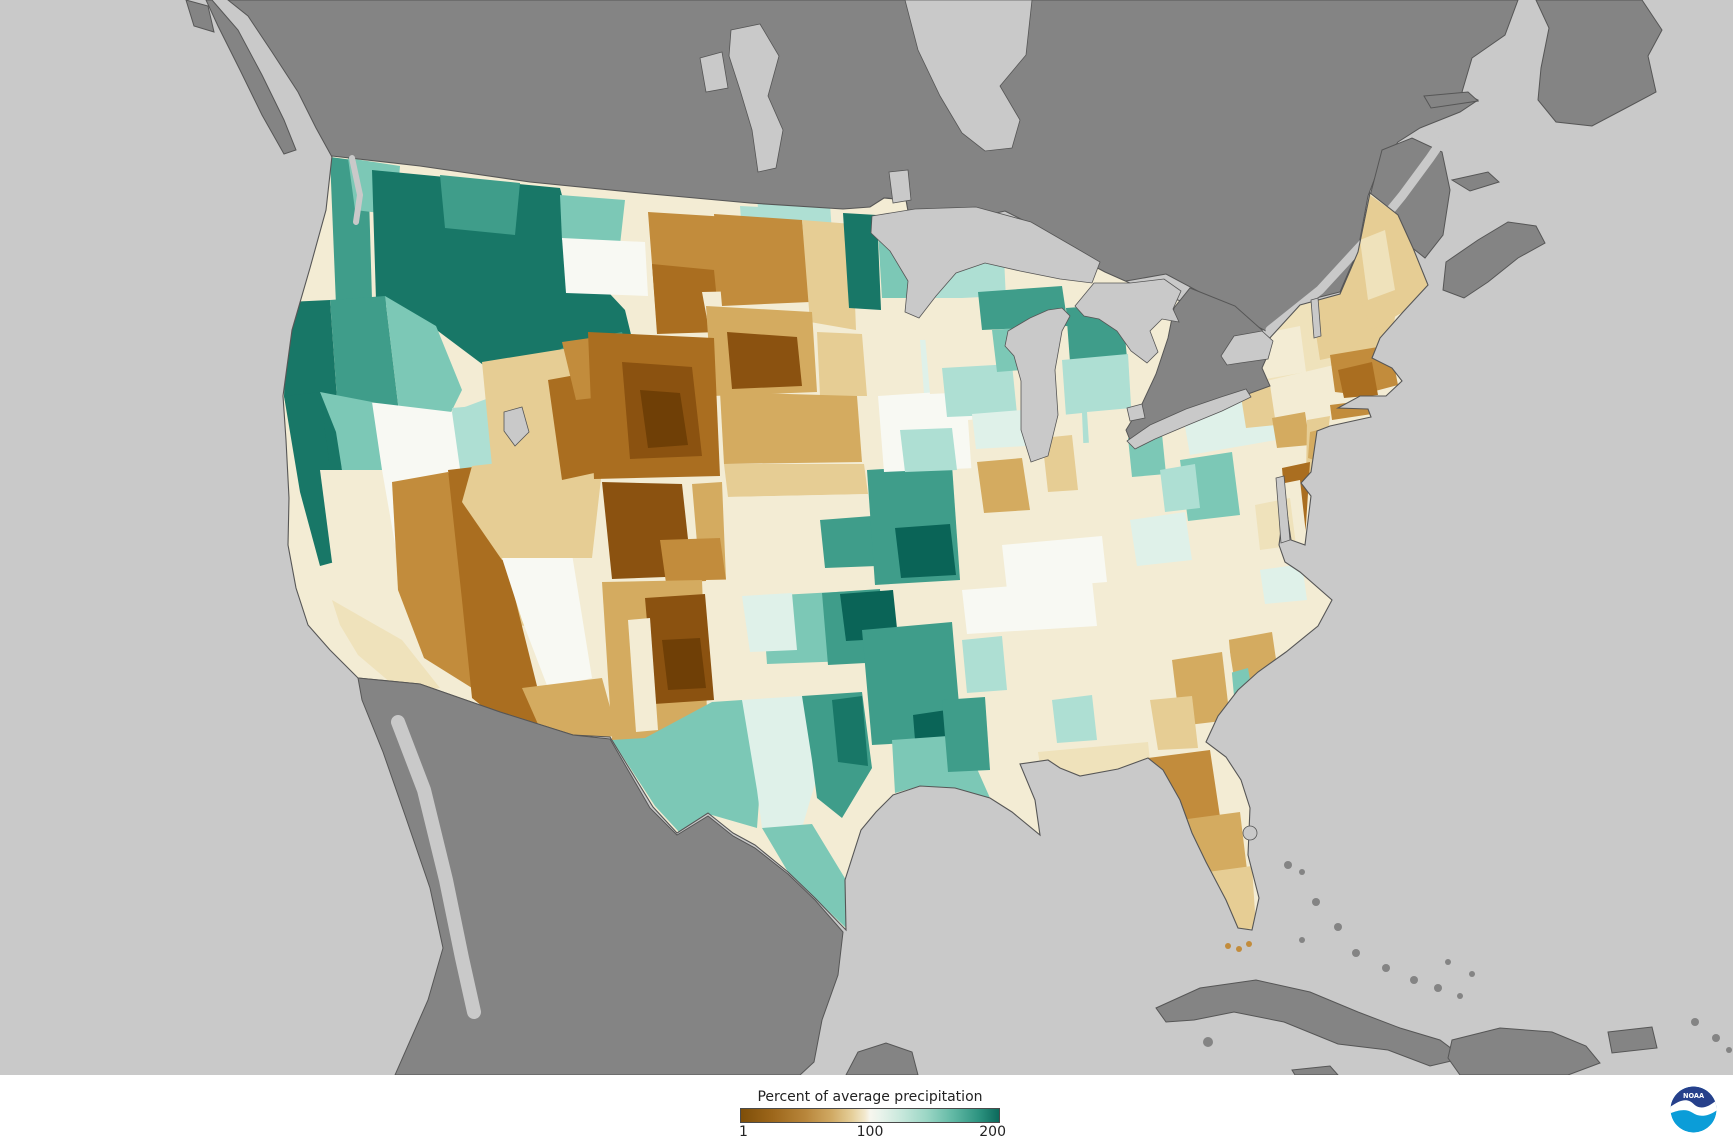 The height and width of the screenshot is (1147, 1733). I want to click on noaa-logo-seagull-icon, so click(1693, 1108).